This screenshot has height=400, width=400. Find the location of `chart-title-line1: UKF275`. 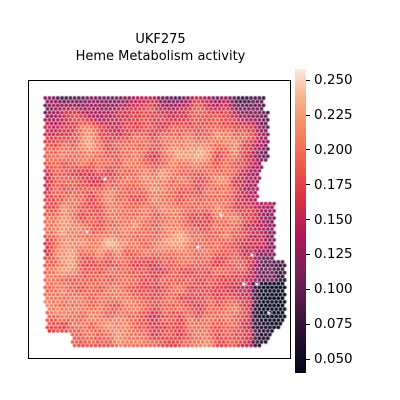

chart-title-line1: UKF275 is located at coordinates (160, 39).